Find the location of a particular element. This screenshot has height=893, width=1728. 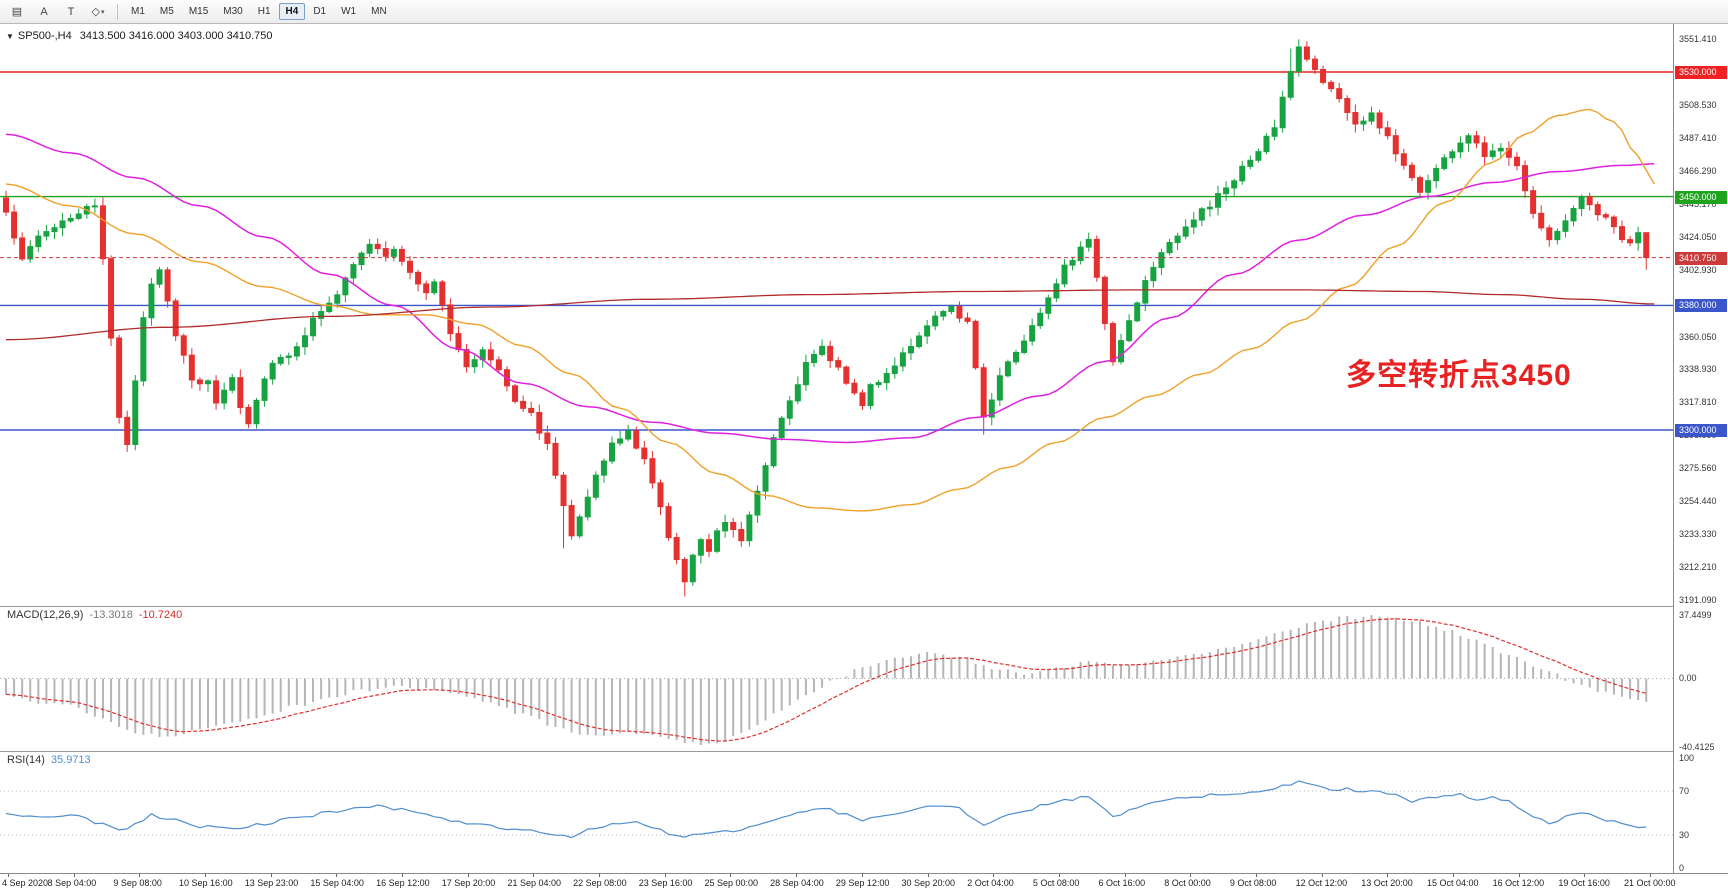

timeframe-button-mn: MN is located at coordinates (379, 11).